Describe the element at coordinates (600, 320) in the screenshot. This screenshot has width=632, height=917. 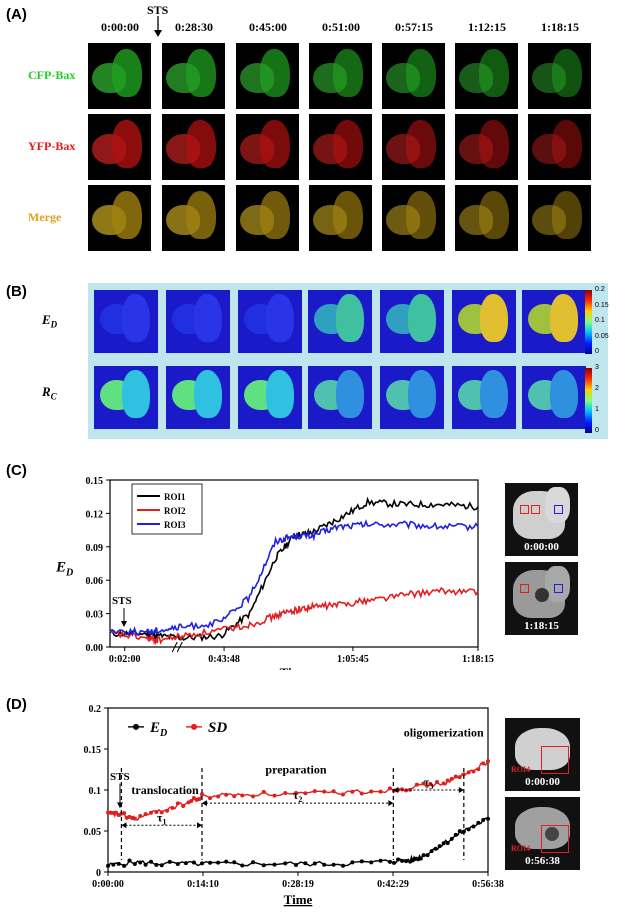
I see `colorbar-tick: 0.1` at that location.